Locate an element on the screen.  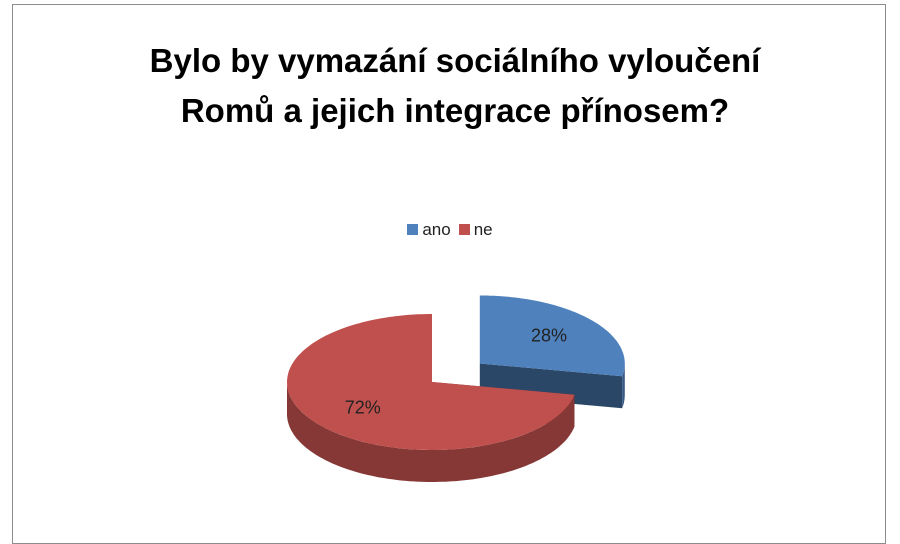
data-label: 28% is located at coordinates (549, 335).